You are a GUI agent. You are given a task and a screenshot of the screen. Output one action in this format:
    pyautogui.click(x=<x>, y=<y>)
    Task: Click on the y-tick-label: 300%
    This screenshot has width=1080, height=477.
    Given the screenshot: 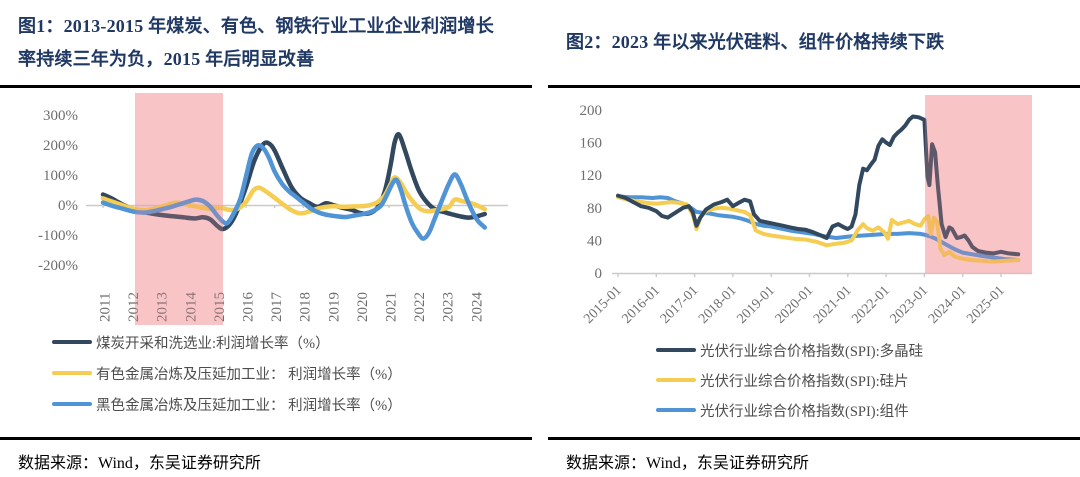 What is the action you would take?
    pyautogui.click(x=60, y=116)
    